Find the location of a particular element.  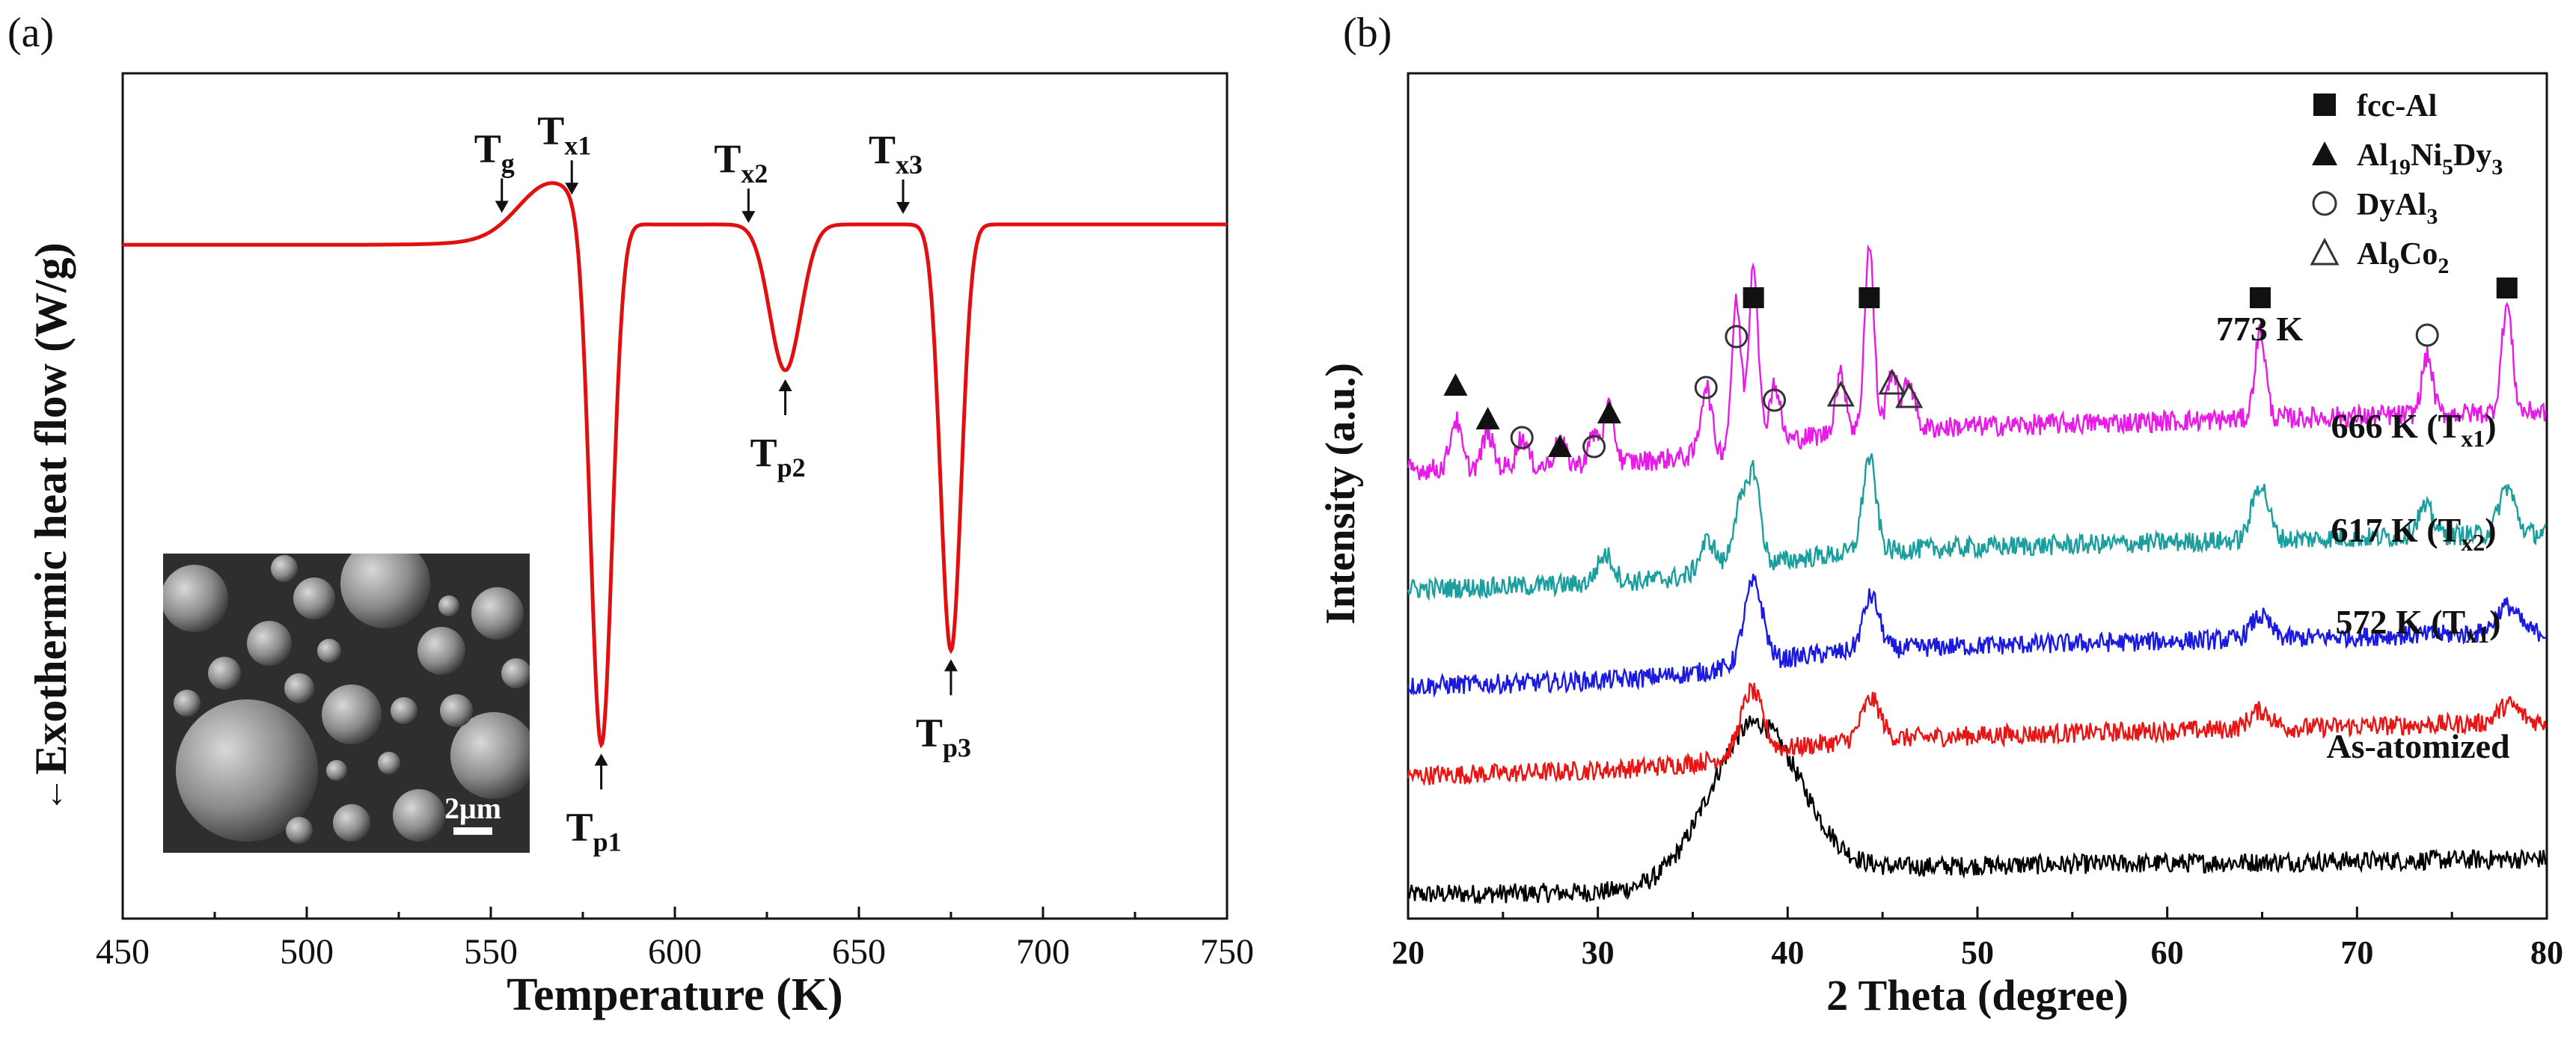

legend-label: Al9Co2 is located at coordinates (2403, 257).